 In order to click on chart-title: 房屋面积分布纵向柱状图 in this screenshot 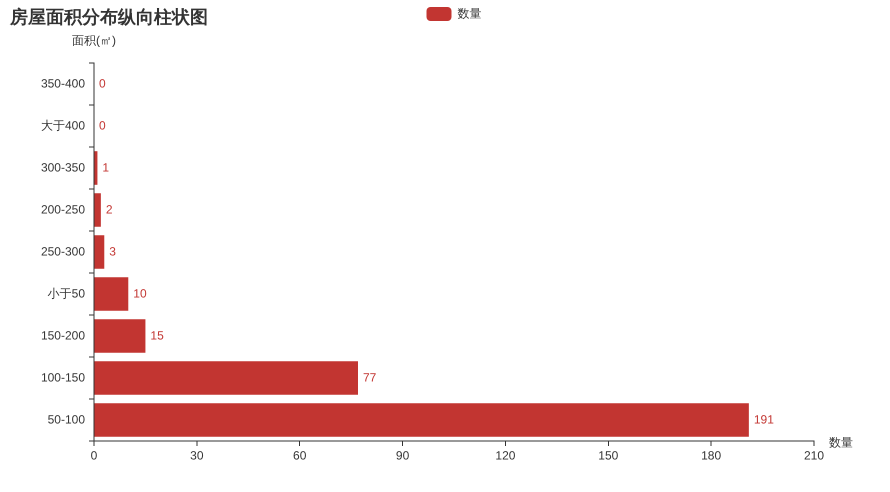, I will do `click(109, 17)`.